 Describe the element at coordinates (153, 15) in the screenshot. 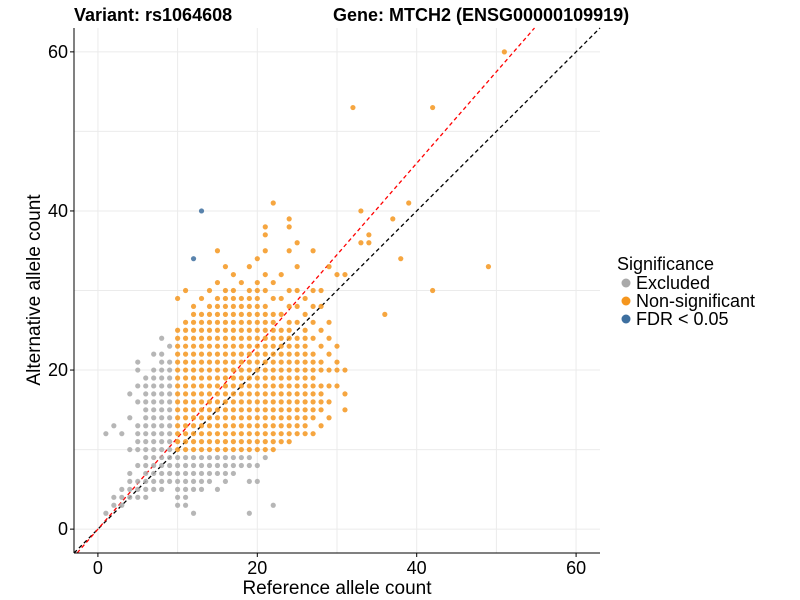

I see `chart-title-variant: Variant: rs1064608` at that location.